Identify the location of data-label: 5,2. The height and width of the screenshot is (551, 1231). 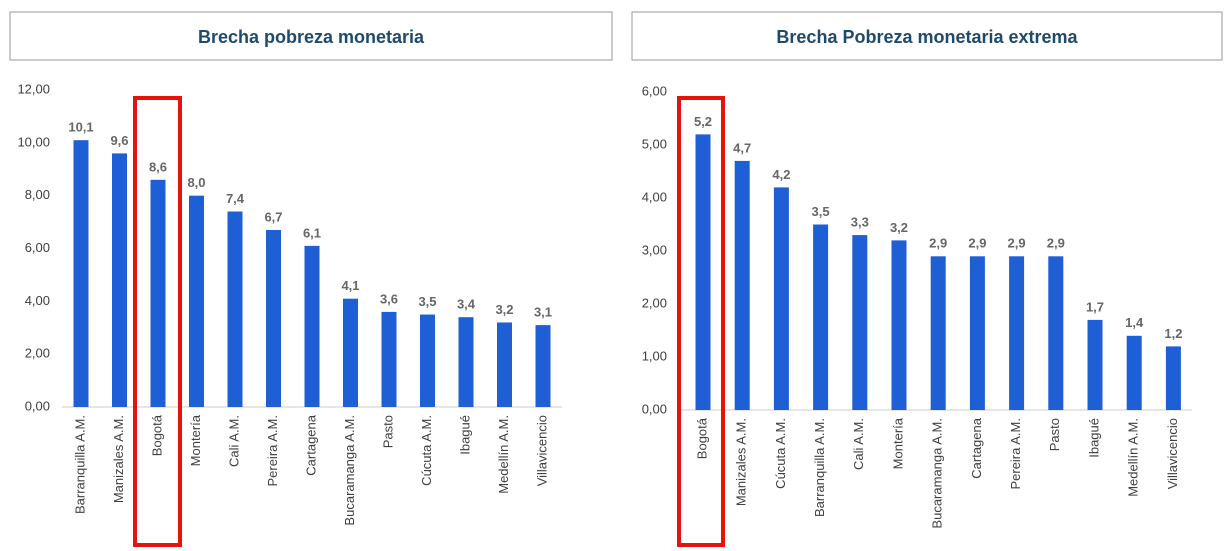
(703, 121).